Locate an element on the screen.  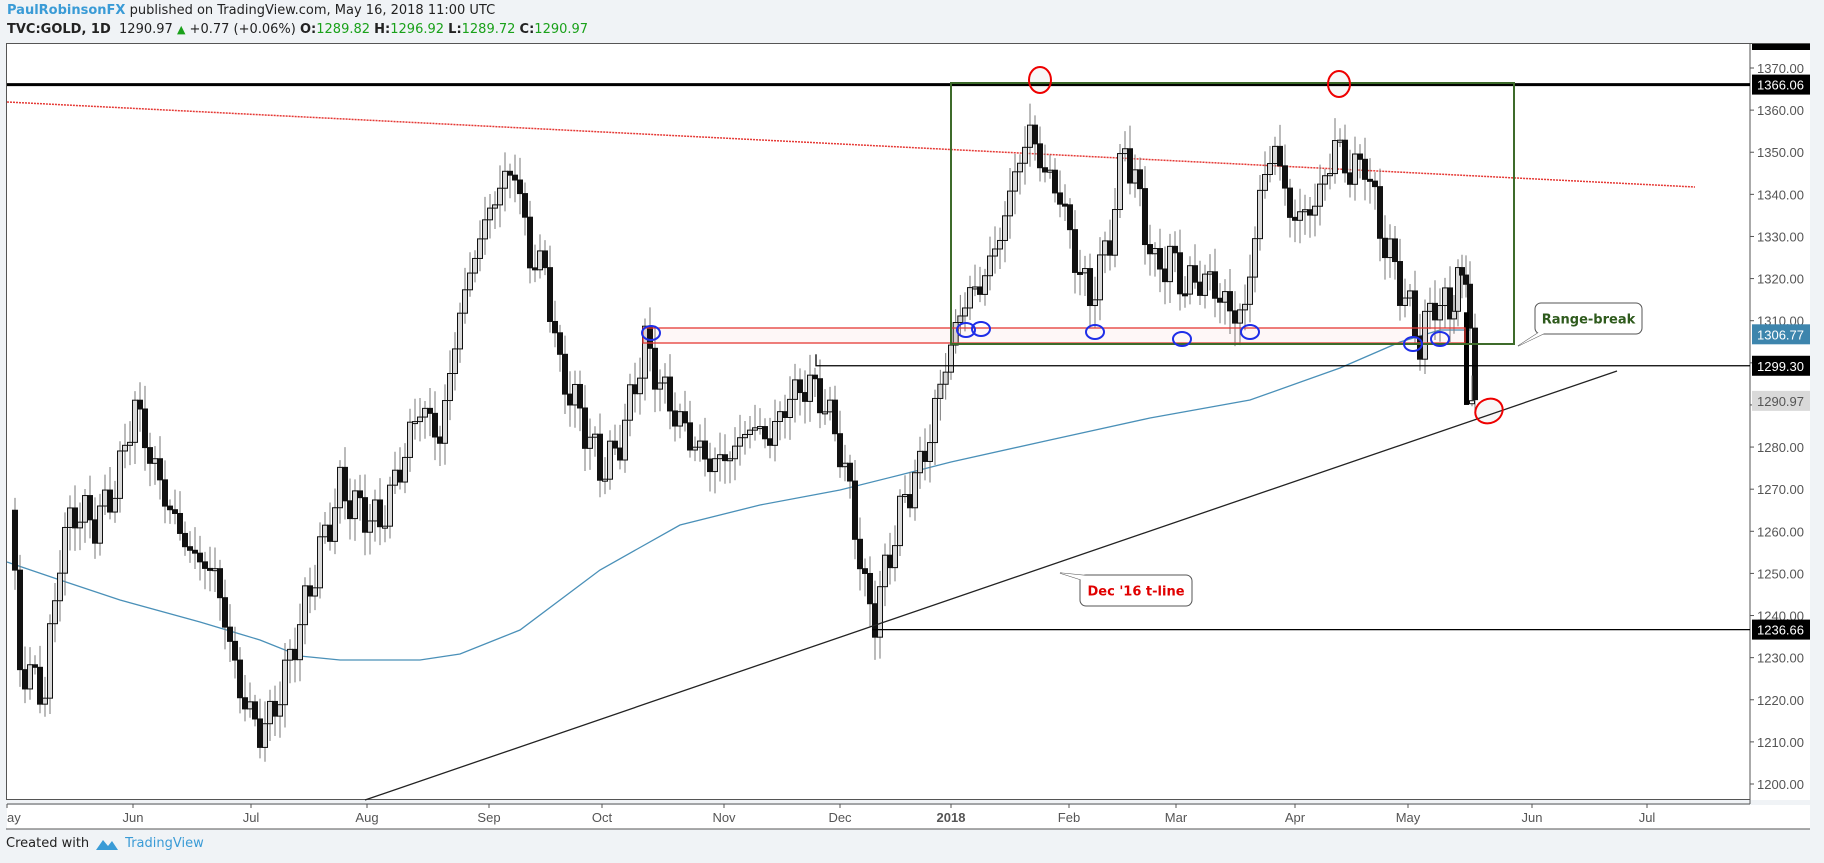
y-tick-label: 1360.00 is located at coordinates (1780, 110).